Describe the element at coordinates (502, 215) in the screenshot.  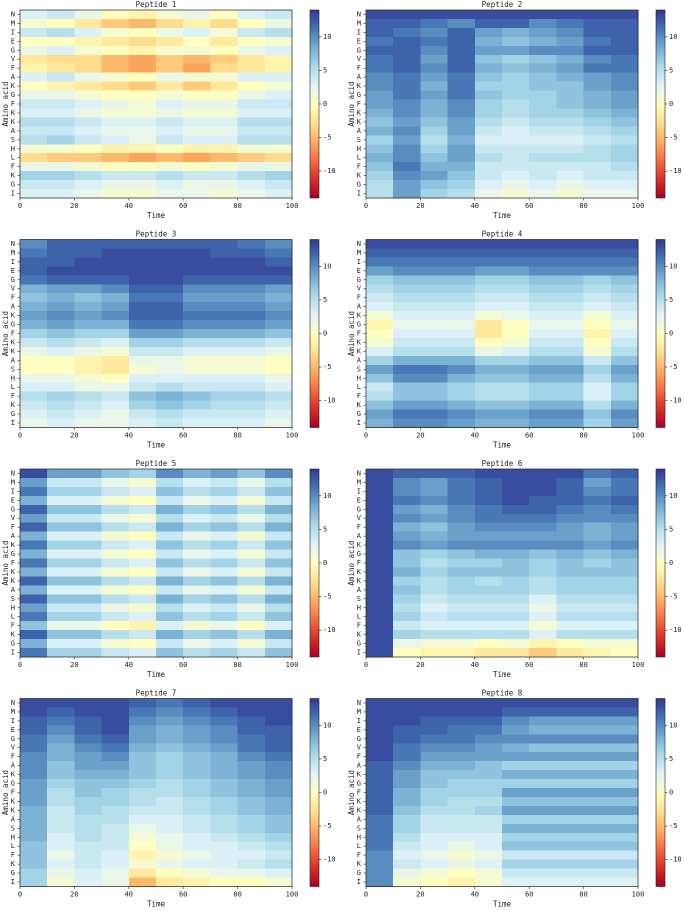
I see `x-axis-label: Time` at that location.